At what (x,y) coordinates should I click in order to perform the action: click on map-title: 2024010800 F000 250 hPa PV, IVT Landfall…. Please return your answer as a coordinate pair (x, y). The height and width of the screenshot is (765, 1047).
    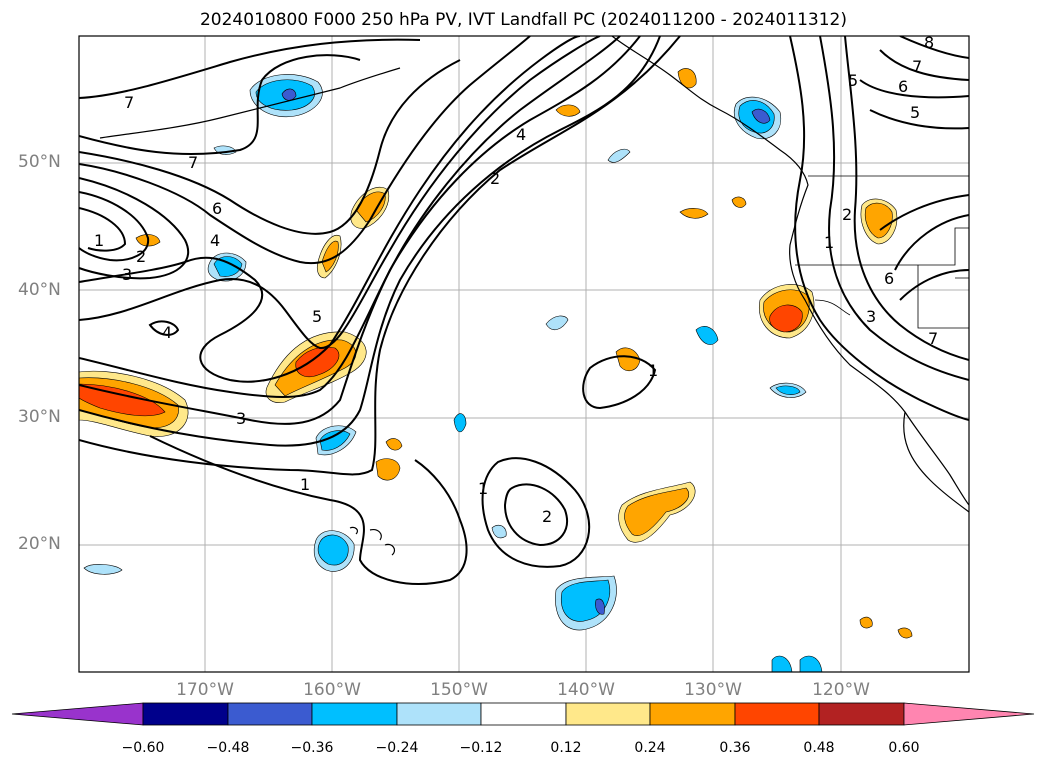
    Looking at the image, I should click on (523, 20).